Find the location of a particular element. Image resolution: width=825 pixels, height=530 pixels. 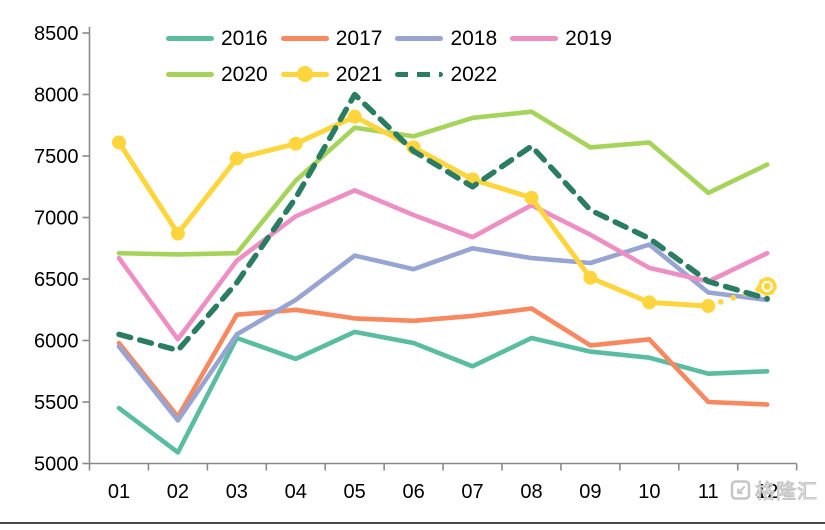

x-axis-label: 07 is located at coordinates (472, 492).